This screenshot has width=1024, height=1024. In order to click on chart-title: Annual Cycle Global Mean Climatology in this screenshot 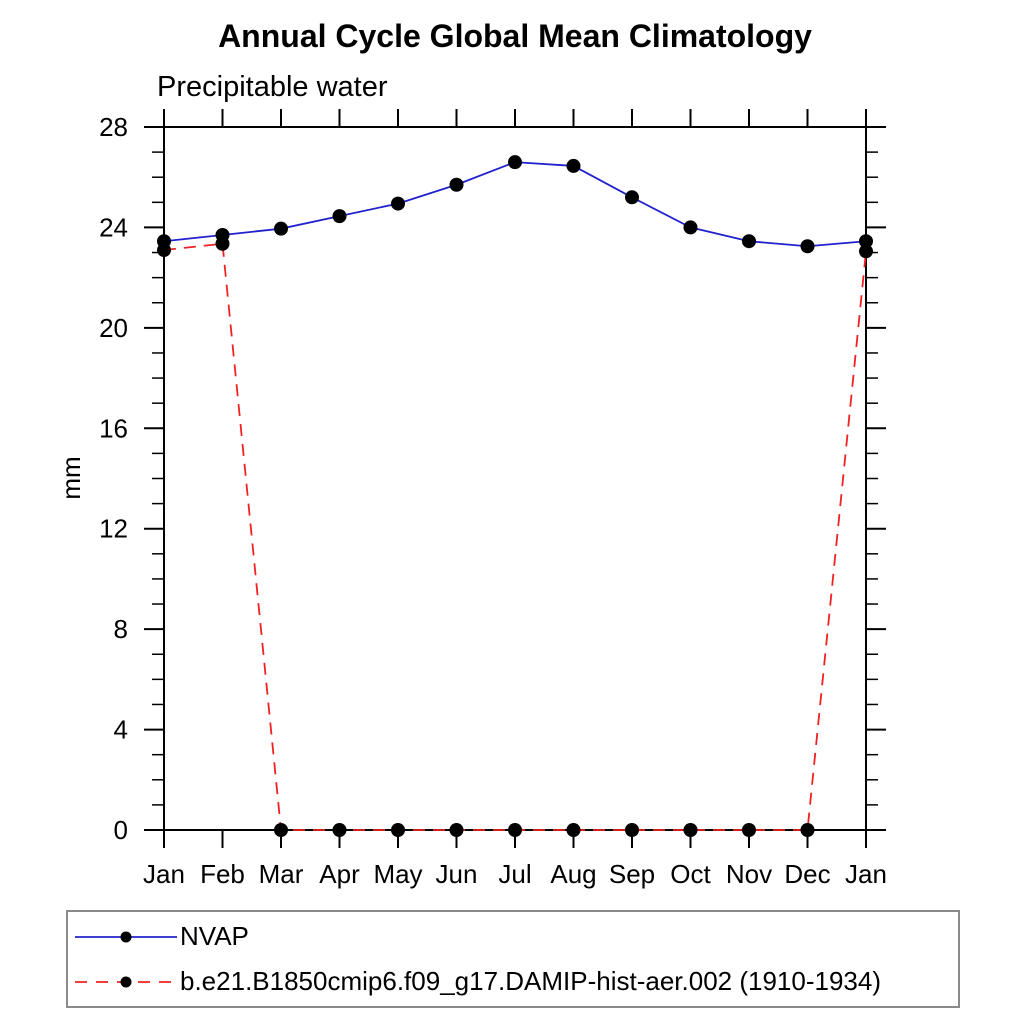, I will do `click(515, 36)`.